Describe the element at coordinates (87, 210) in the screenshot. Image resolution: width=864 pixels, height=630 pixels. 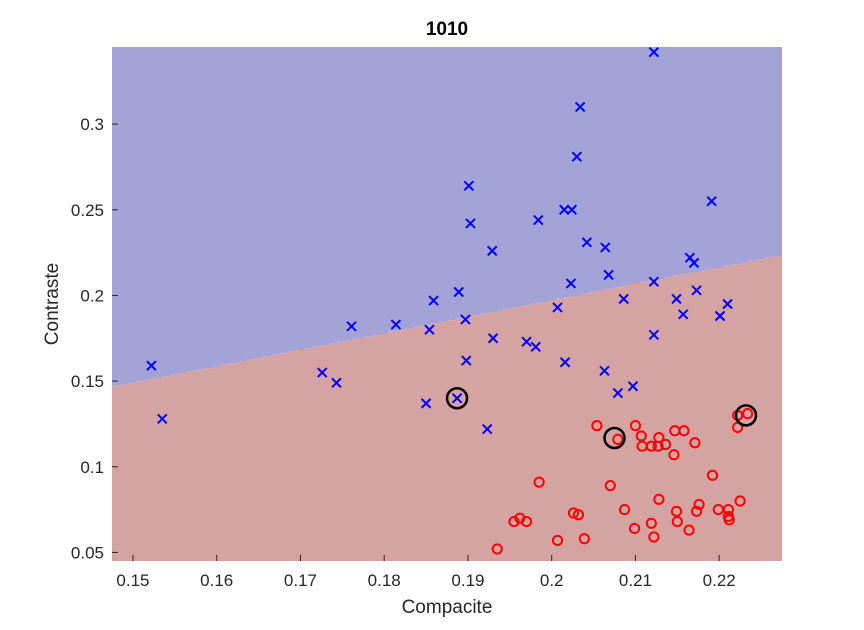
I see `y-tick-label: 0.25` at that location.